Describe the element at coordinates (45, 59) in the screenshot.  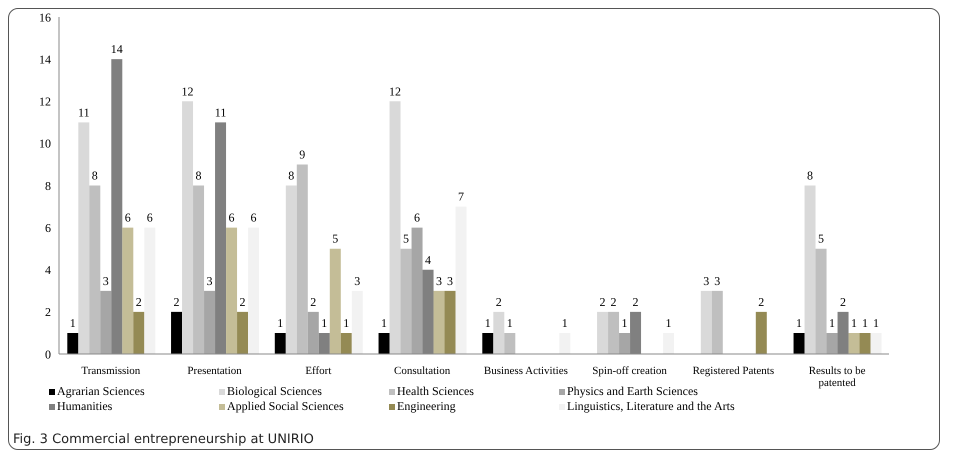
I see `y-tick-label: 14` at that location.